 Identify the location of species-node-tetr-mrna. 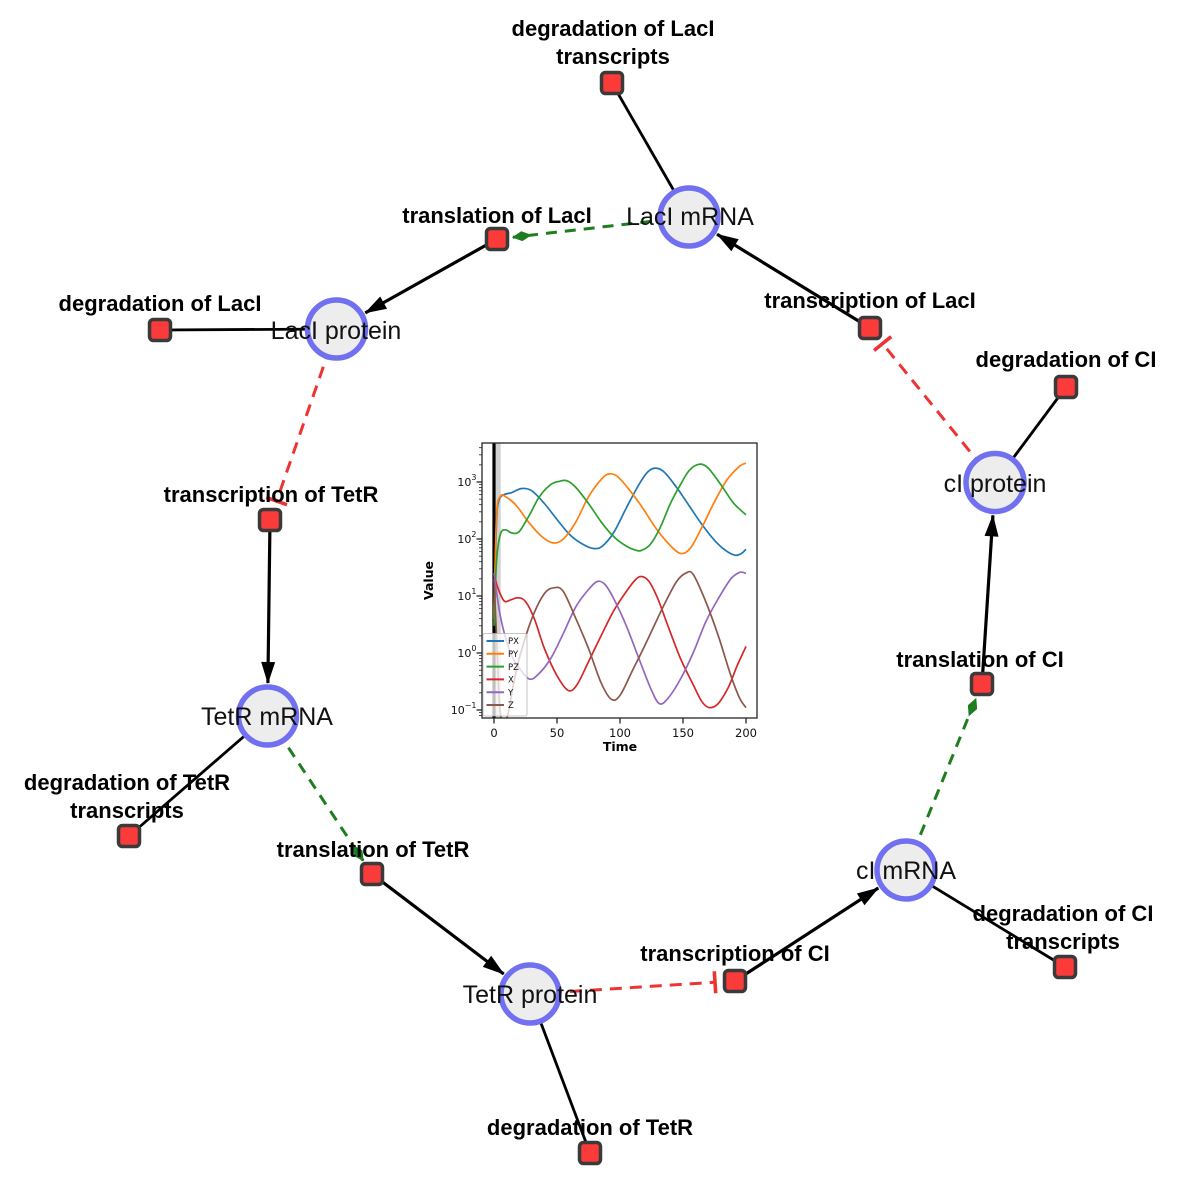
(267, 716).